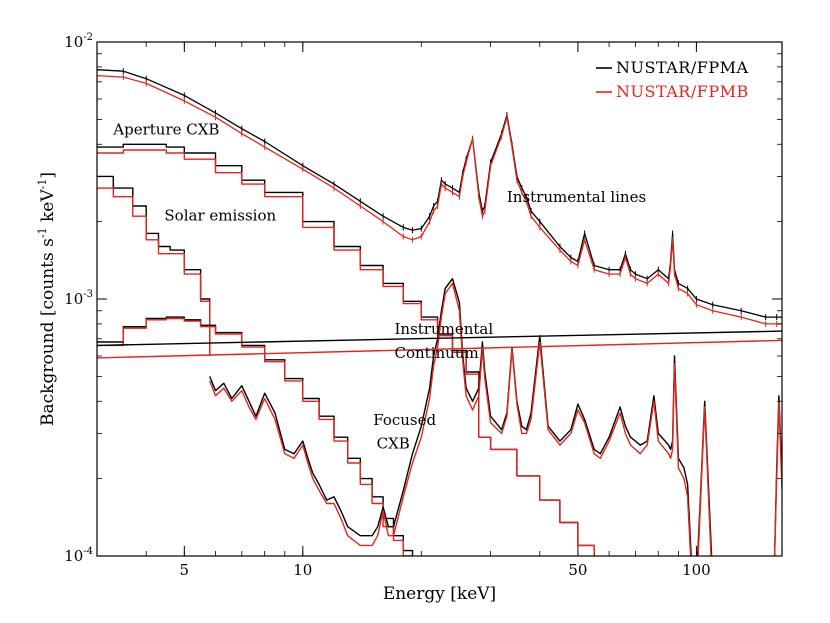 The width and height of the screenshot is (830, 623). I want to click on x-tick-label: 5, so click(185, 570).